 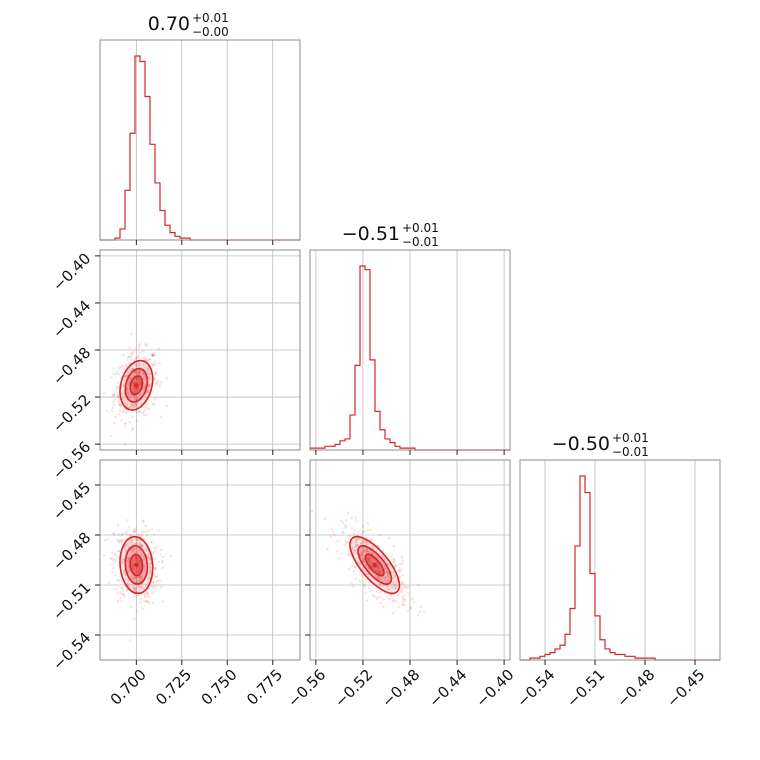 What do you see at coordinates (374, 565) in the screenshot?
I see `pair-2-peak` at bounding box center [374, 565].